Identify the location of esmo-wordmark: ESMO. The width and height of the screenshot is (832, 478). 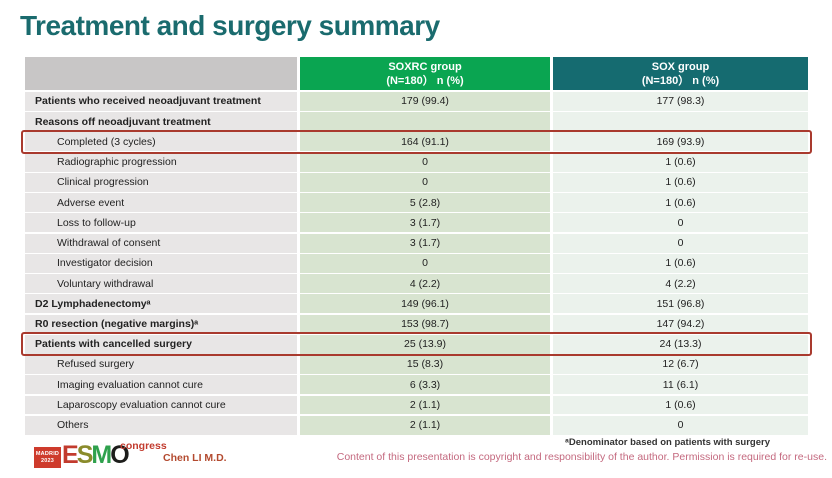
(96, 455).